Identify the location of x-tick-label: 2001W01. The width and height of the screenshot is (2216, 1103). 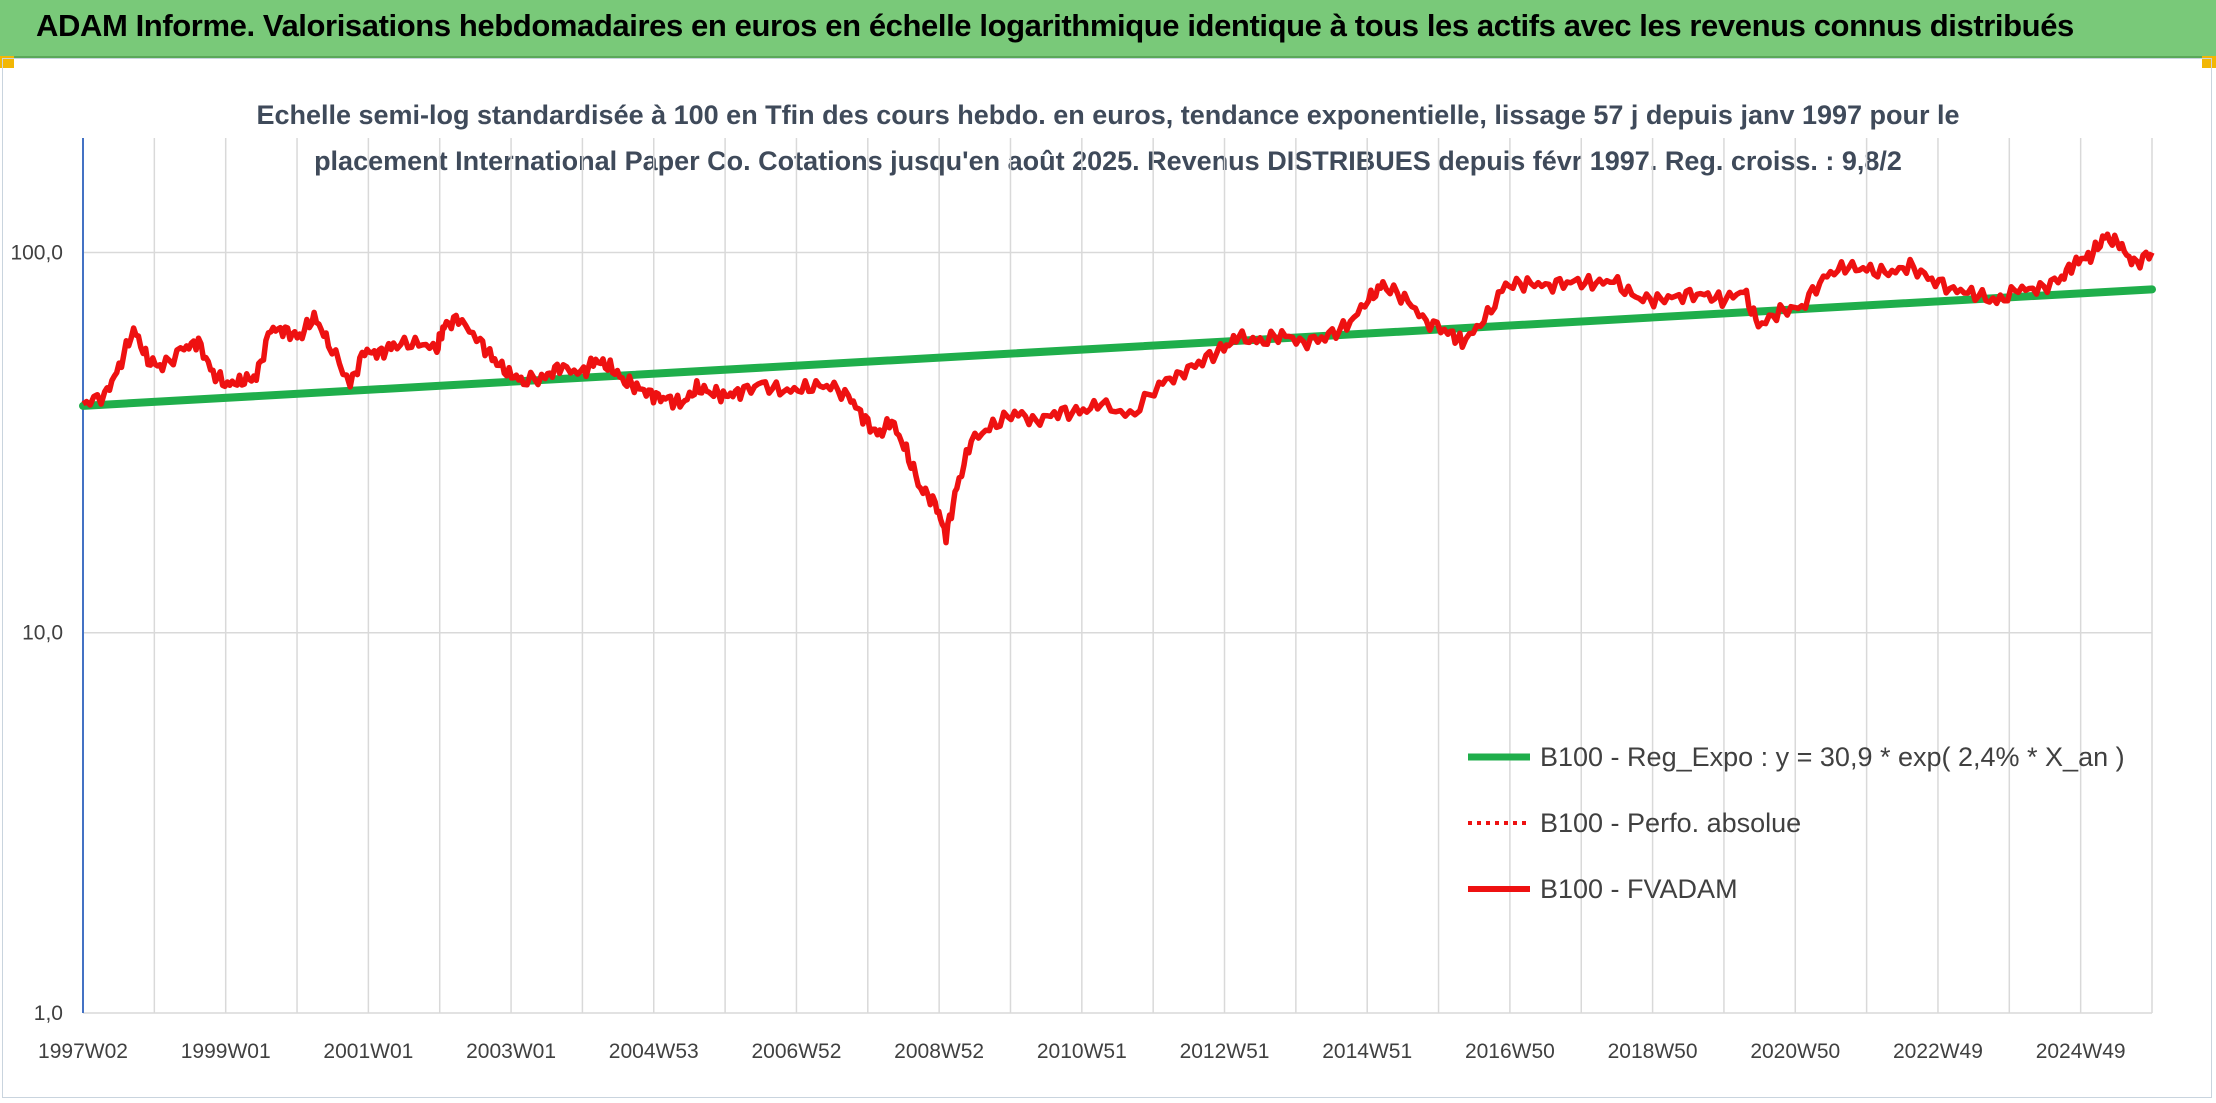
(368, 1051).